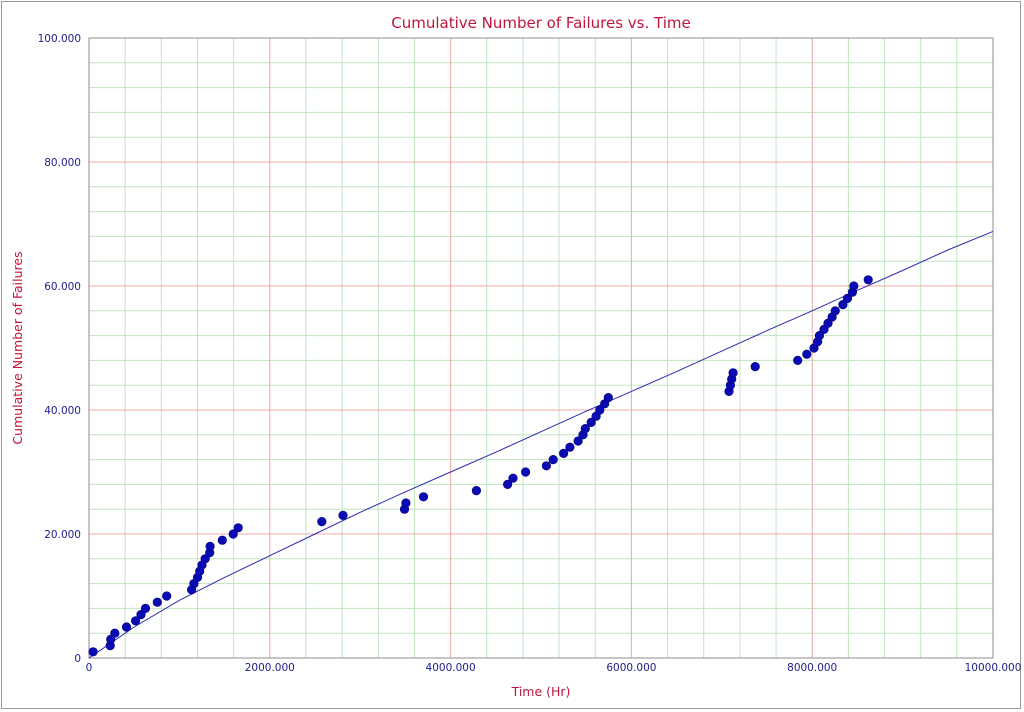 Image resolution: width=1024 pixels, height=712 pixels. What do you see at coordinates (59, 39) in the screenshot?
I see `y-tick-label: 100.000` at bounding box center [59, 39].